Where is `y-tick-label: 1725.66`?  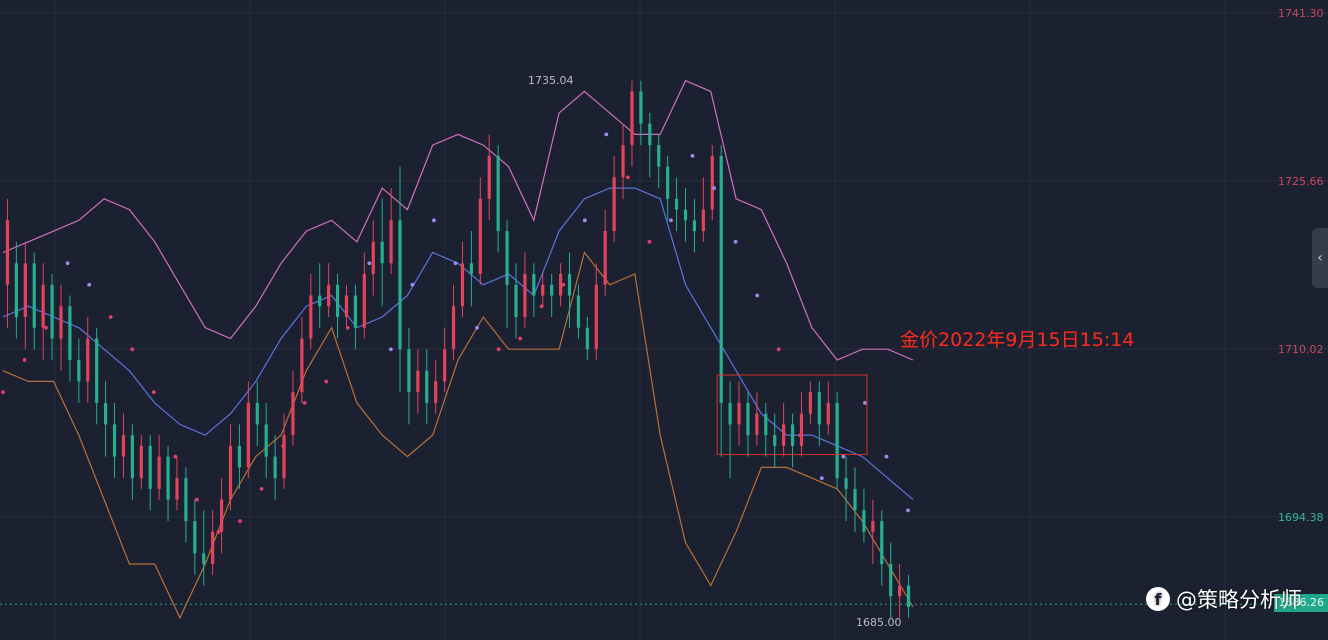 y-tick-label: 1725.66 is located at coordinates (1301, 181).